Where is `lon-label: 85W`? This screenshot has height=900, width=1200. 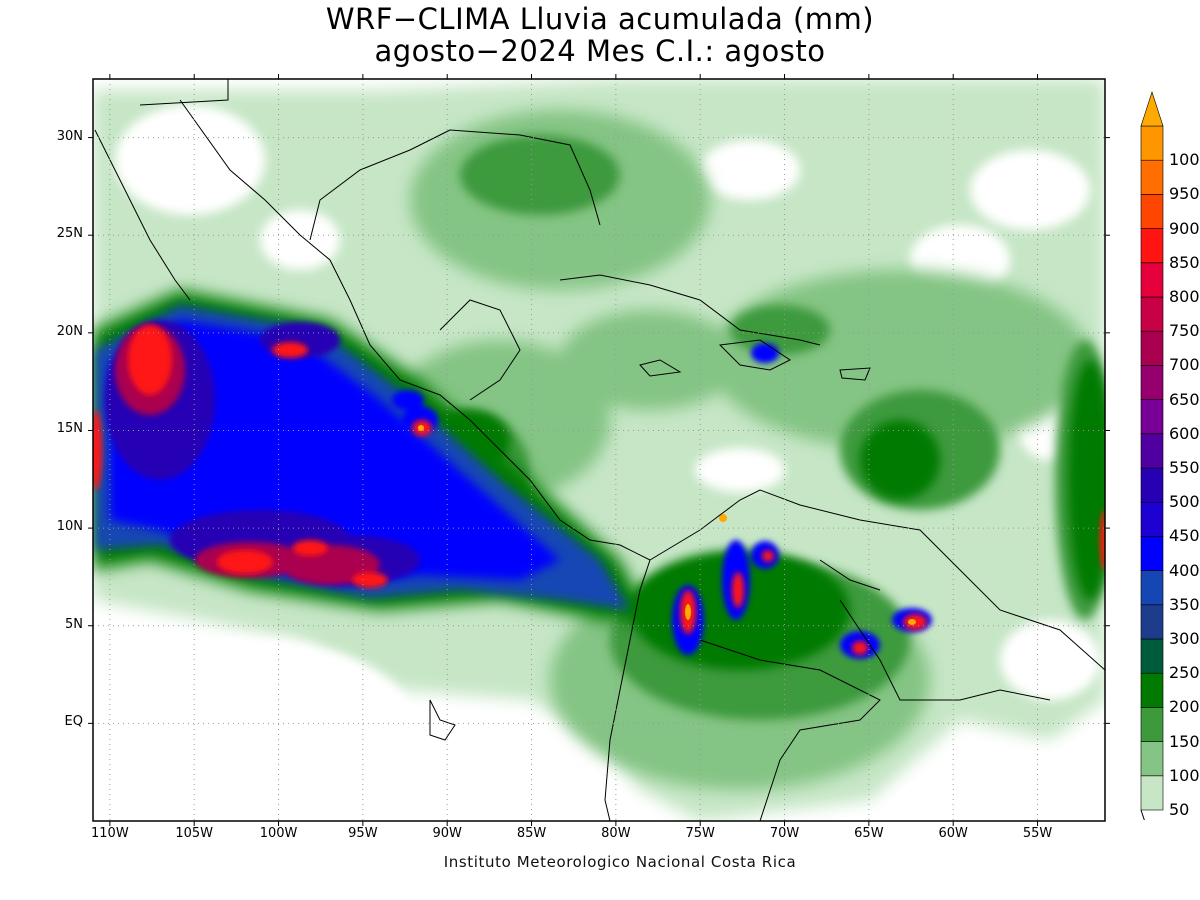
lon-label: 85W is located at coordinates (531, 833).